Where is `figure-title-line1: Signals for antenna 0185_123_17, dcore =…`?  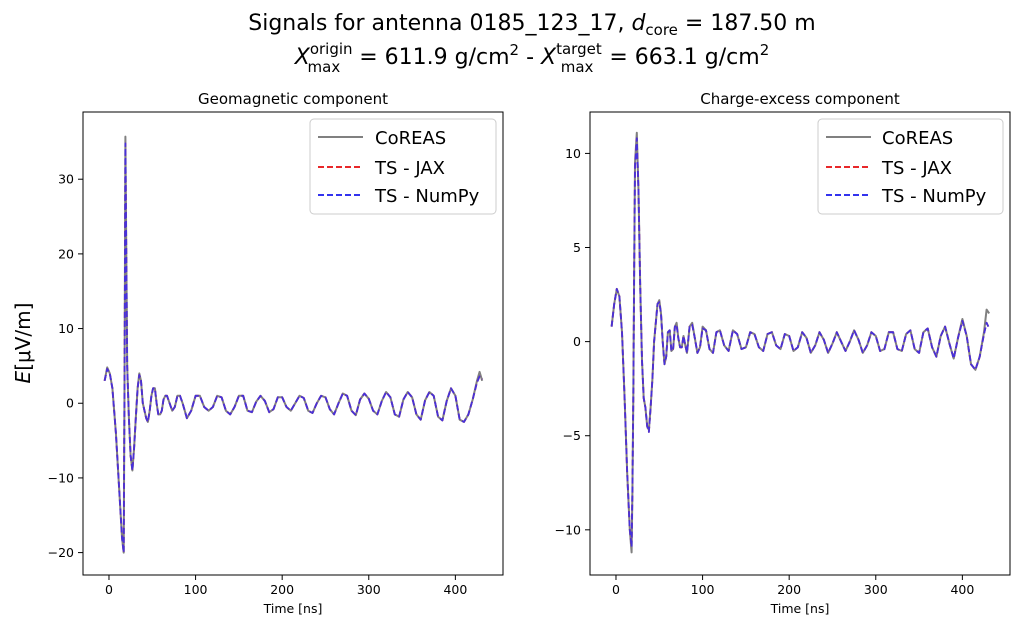
figure-title-line1: Signals for antenna 0185_123_17, dcore =… is located at coordinates (531, 25).